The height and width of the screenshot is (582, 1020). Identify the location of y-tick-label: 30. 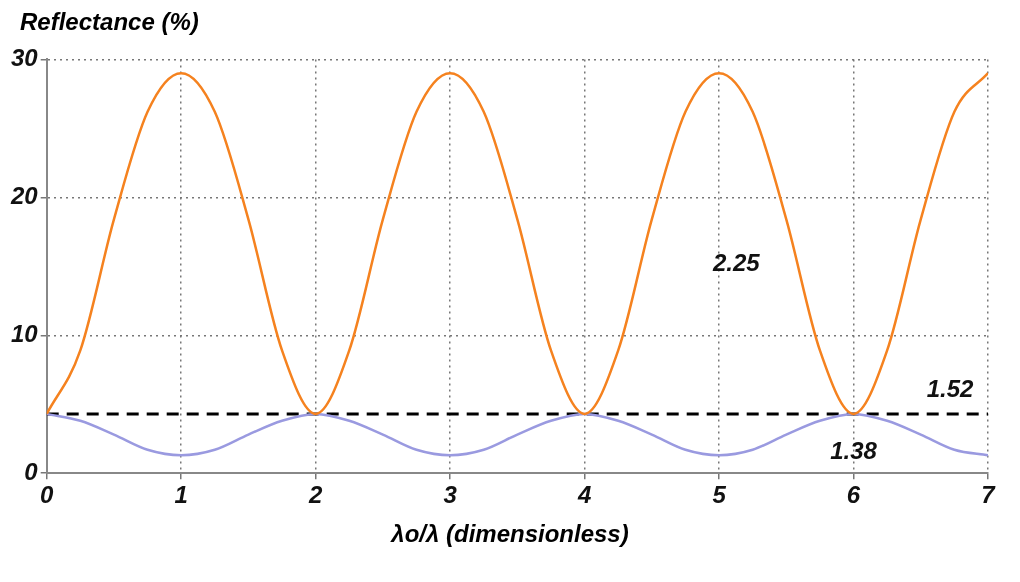
(24, 58).